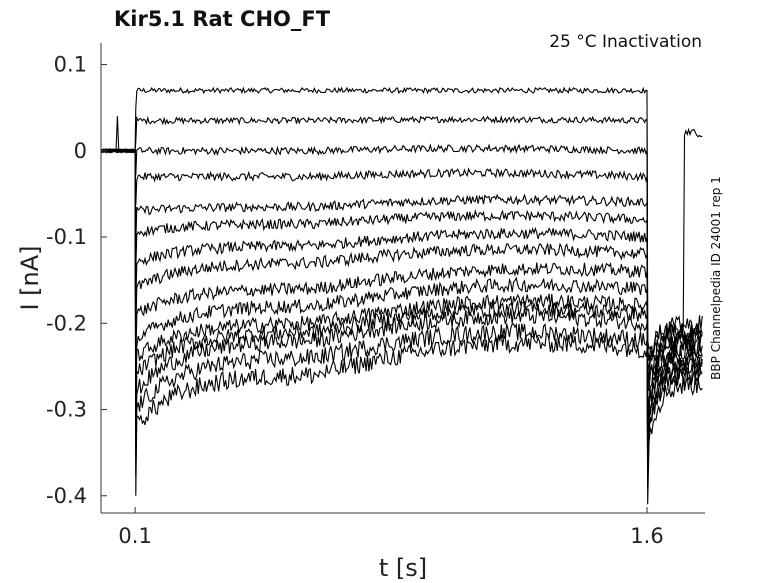 The height and width of the screenshot is (583, 778). Describe the element at coordinates (646, 536) in the screenshot. I see `x-tick-label: 1.6` at that location.